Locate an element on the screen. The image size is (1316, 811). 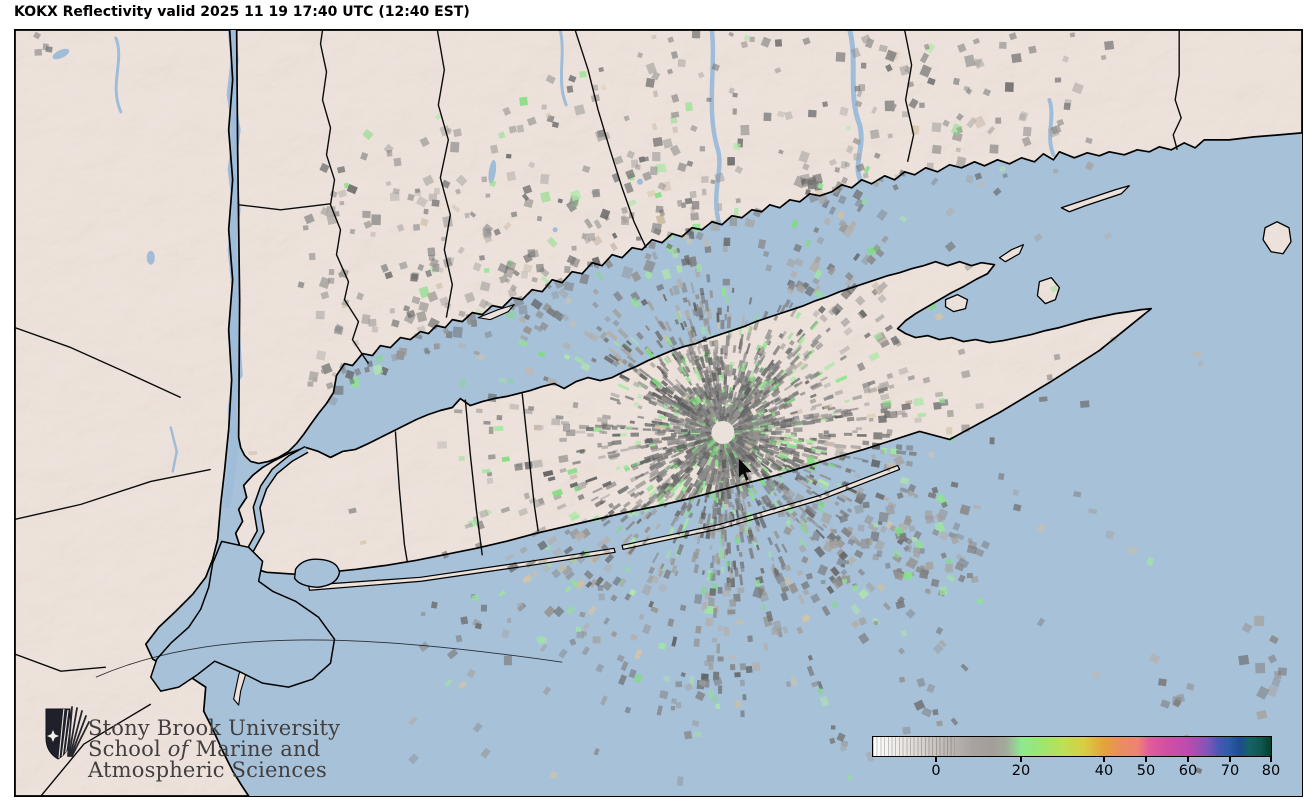
stonybrook-shield-logo is located at coordinates (67, 733).